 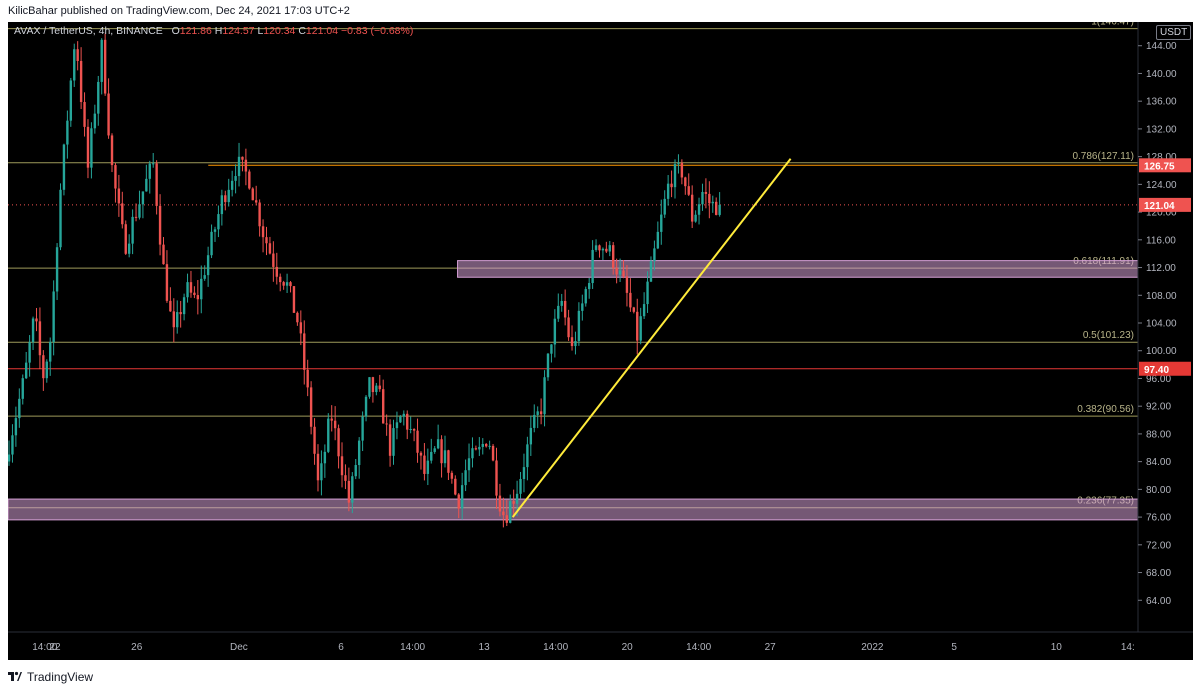 What do you see at coordinates (1161, 185) in the screenshot?
I see `price-tick-label: 124.00` at bounding box center [1161, 185].